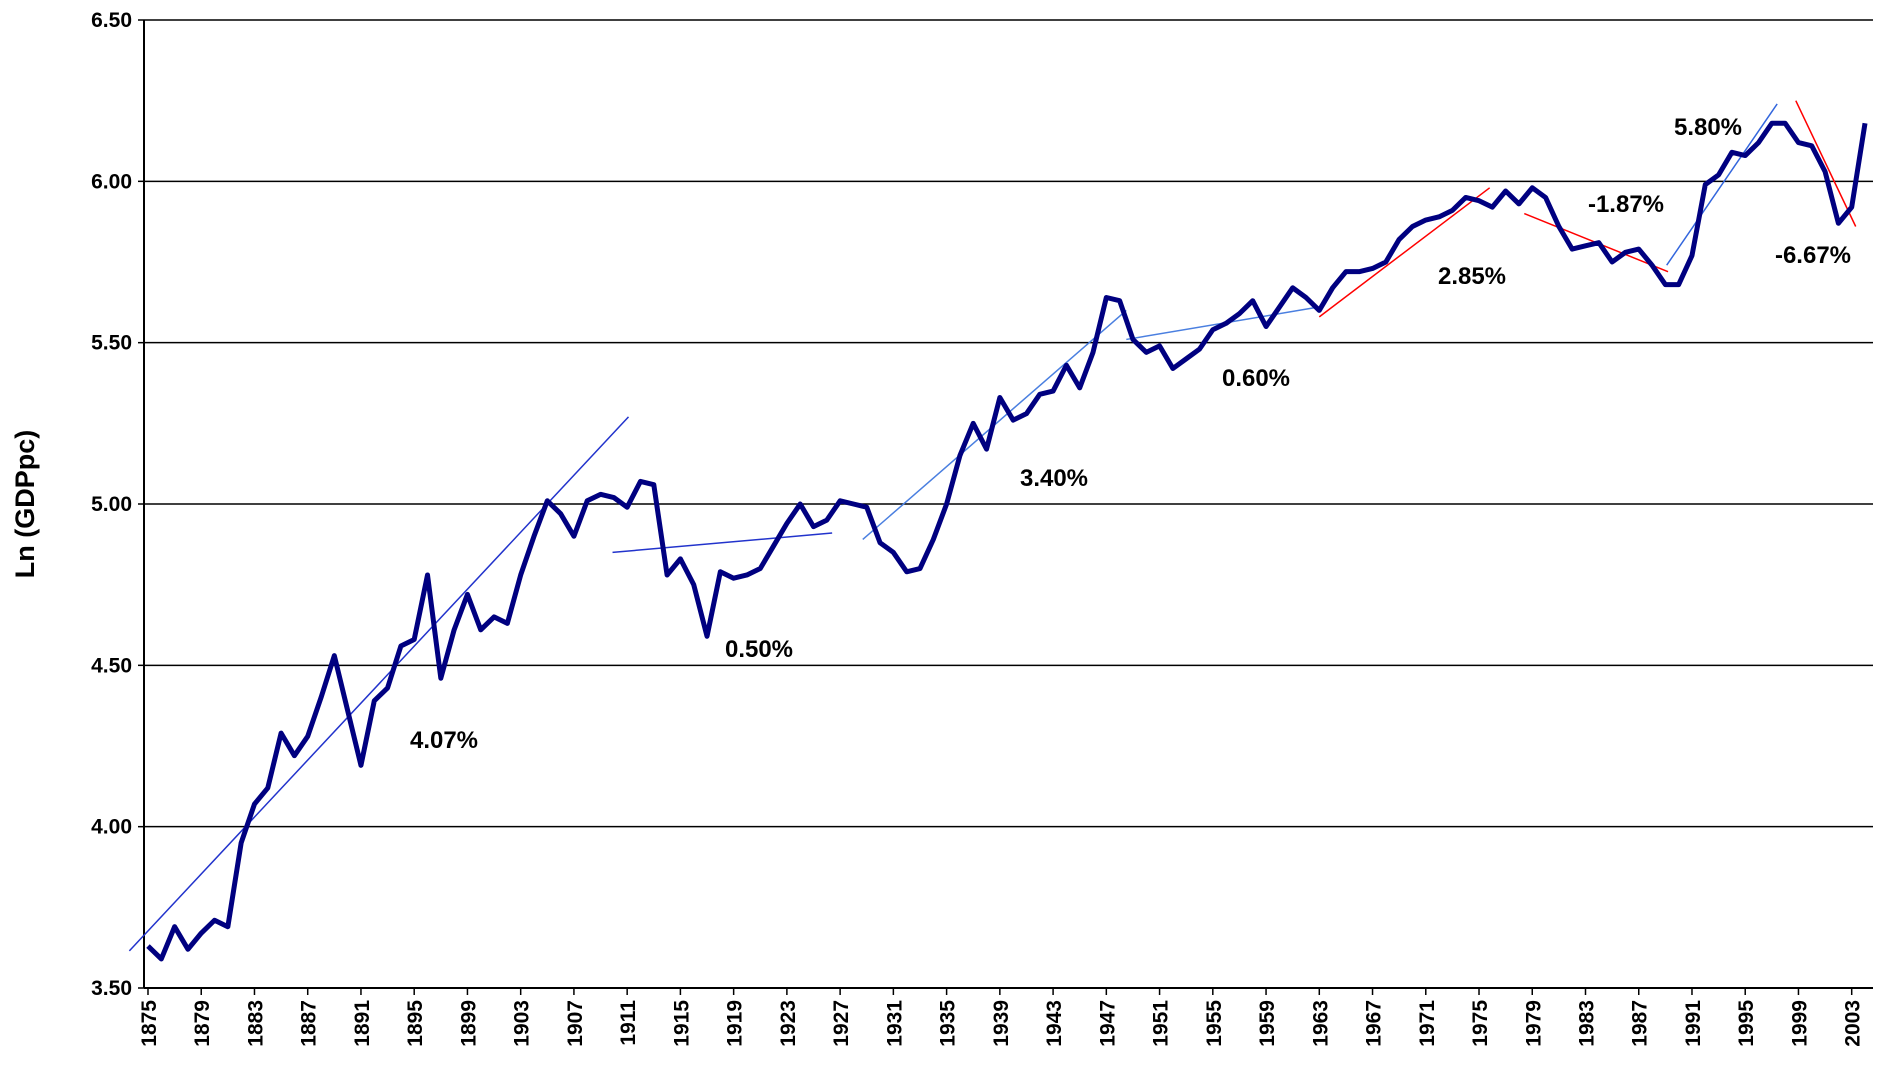 This screenshot has width=1883, height=1081. What do you see at coordinates (1054, 478) in the screenshot?
I see `trend-label: 3.40%` at bounding box center [1054, 478].